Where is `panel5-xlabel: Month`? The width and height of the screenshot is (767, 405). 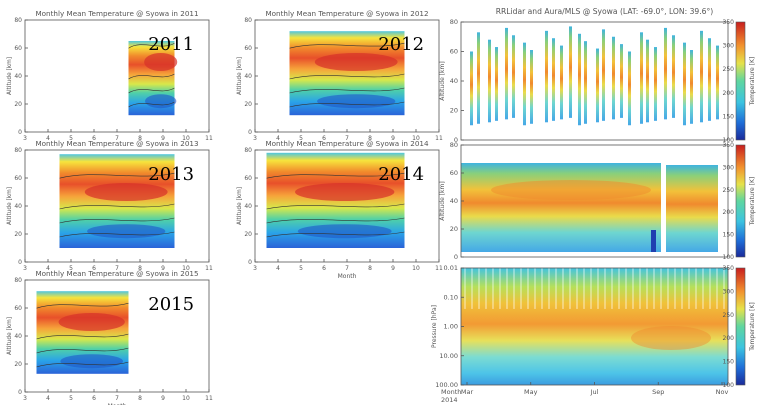 panel5-xlabel: Month is located at coordinates (117, 404).